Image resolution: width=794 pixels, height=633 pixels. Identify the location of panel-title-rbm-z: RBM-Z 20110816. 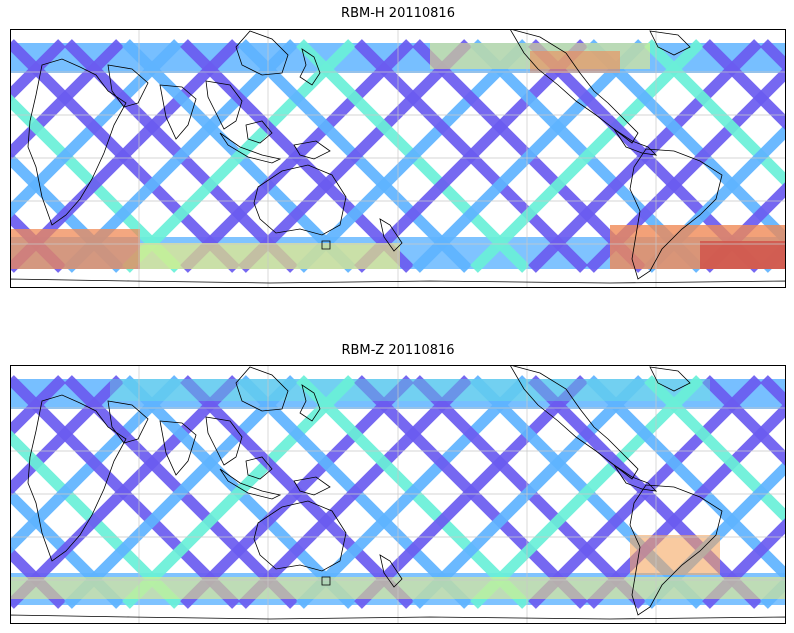
(398, 350).